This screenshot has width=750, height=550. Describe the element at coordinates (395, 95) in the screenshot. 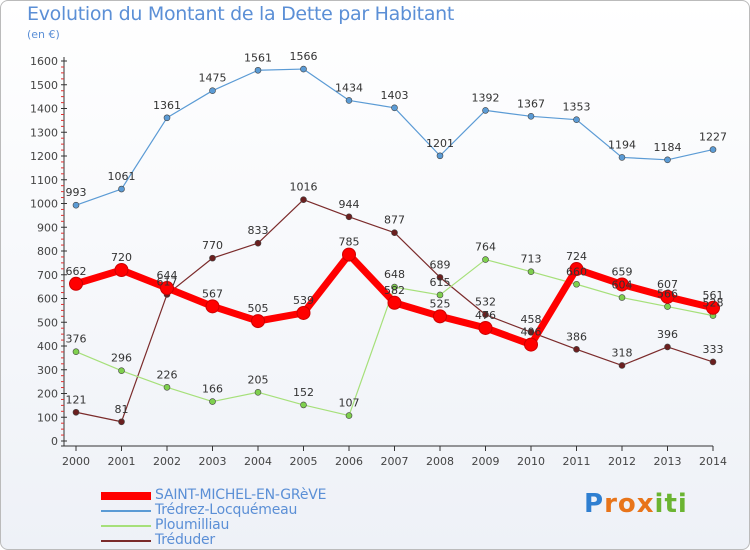

I see `data-label: 1403` at that location.